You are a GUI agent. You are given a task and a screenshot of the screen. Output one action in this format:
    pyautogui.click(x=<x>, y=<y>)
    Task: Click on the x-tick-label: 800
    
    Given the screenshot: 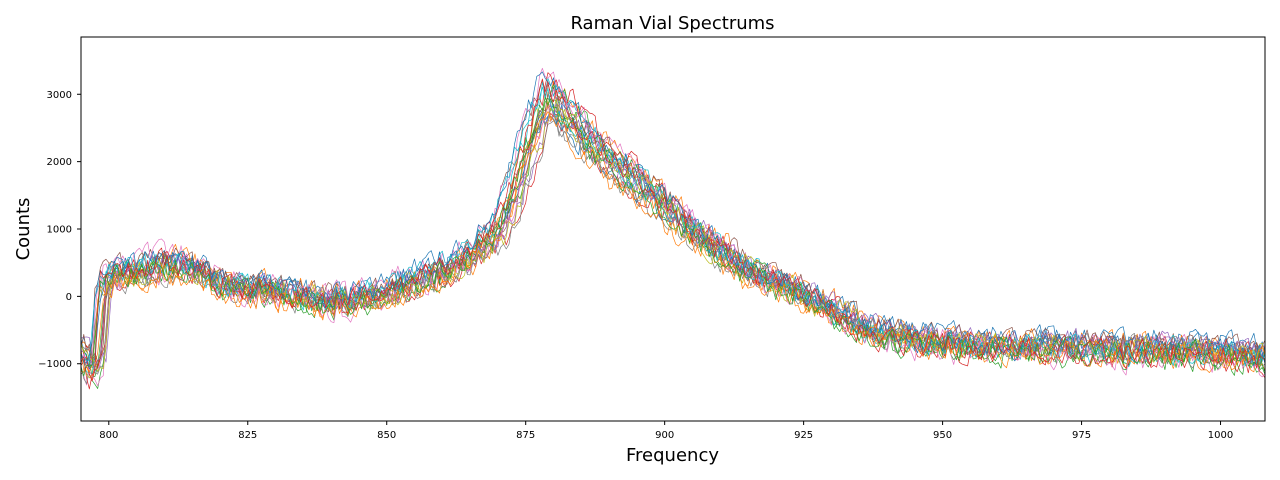 What is the action you would take?
    pyautogui.click(x=108, y=435)
    